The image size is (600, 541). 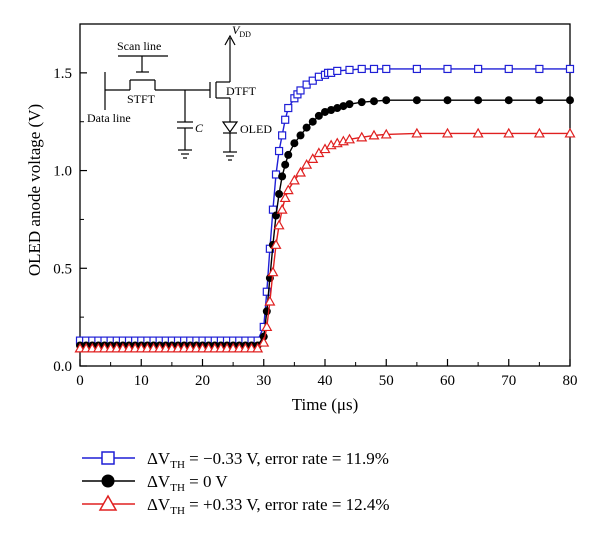 What do you see at coordinates (159, 481) in the screenshot?
I see `legend-prefix-zero: ΔV` at bounding box center [159, 481].